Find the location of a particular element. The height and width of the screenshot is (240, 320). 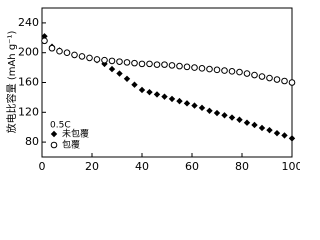

legend-label: 包覆 is located at coordinates (71, 145).